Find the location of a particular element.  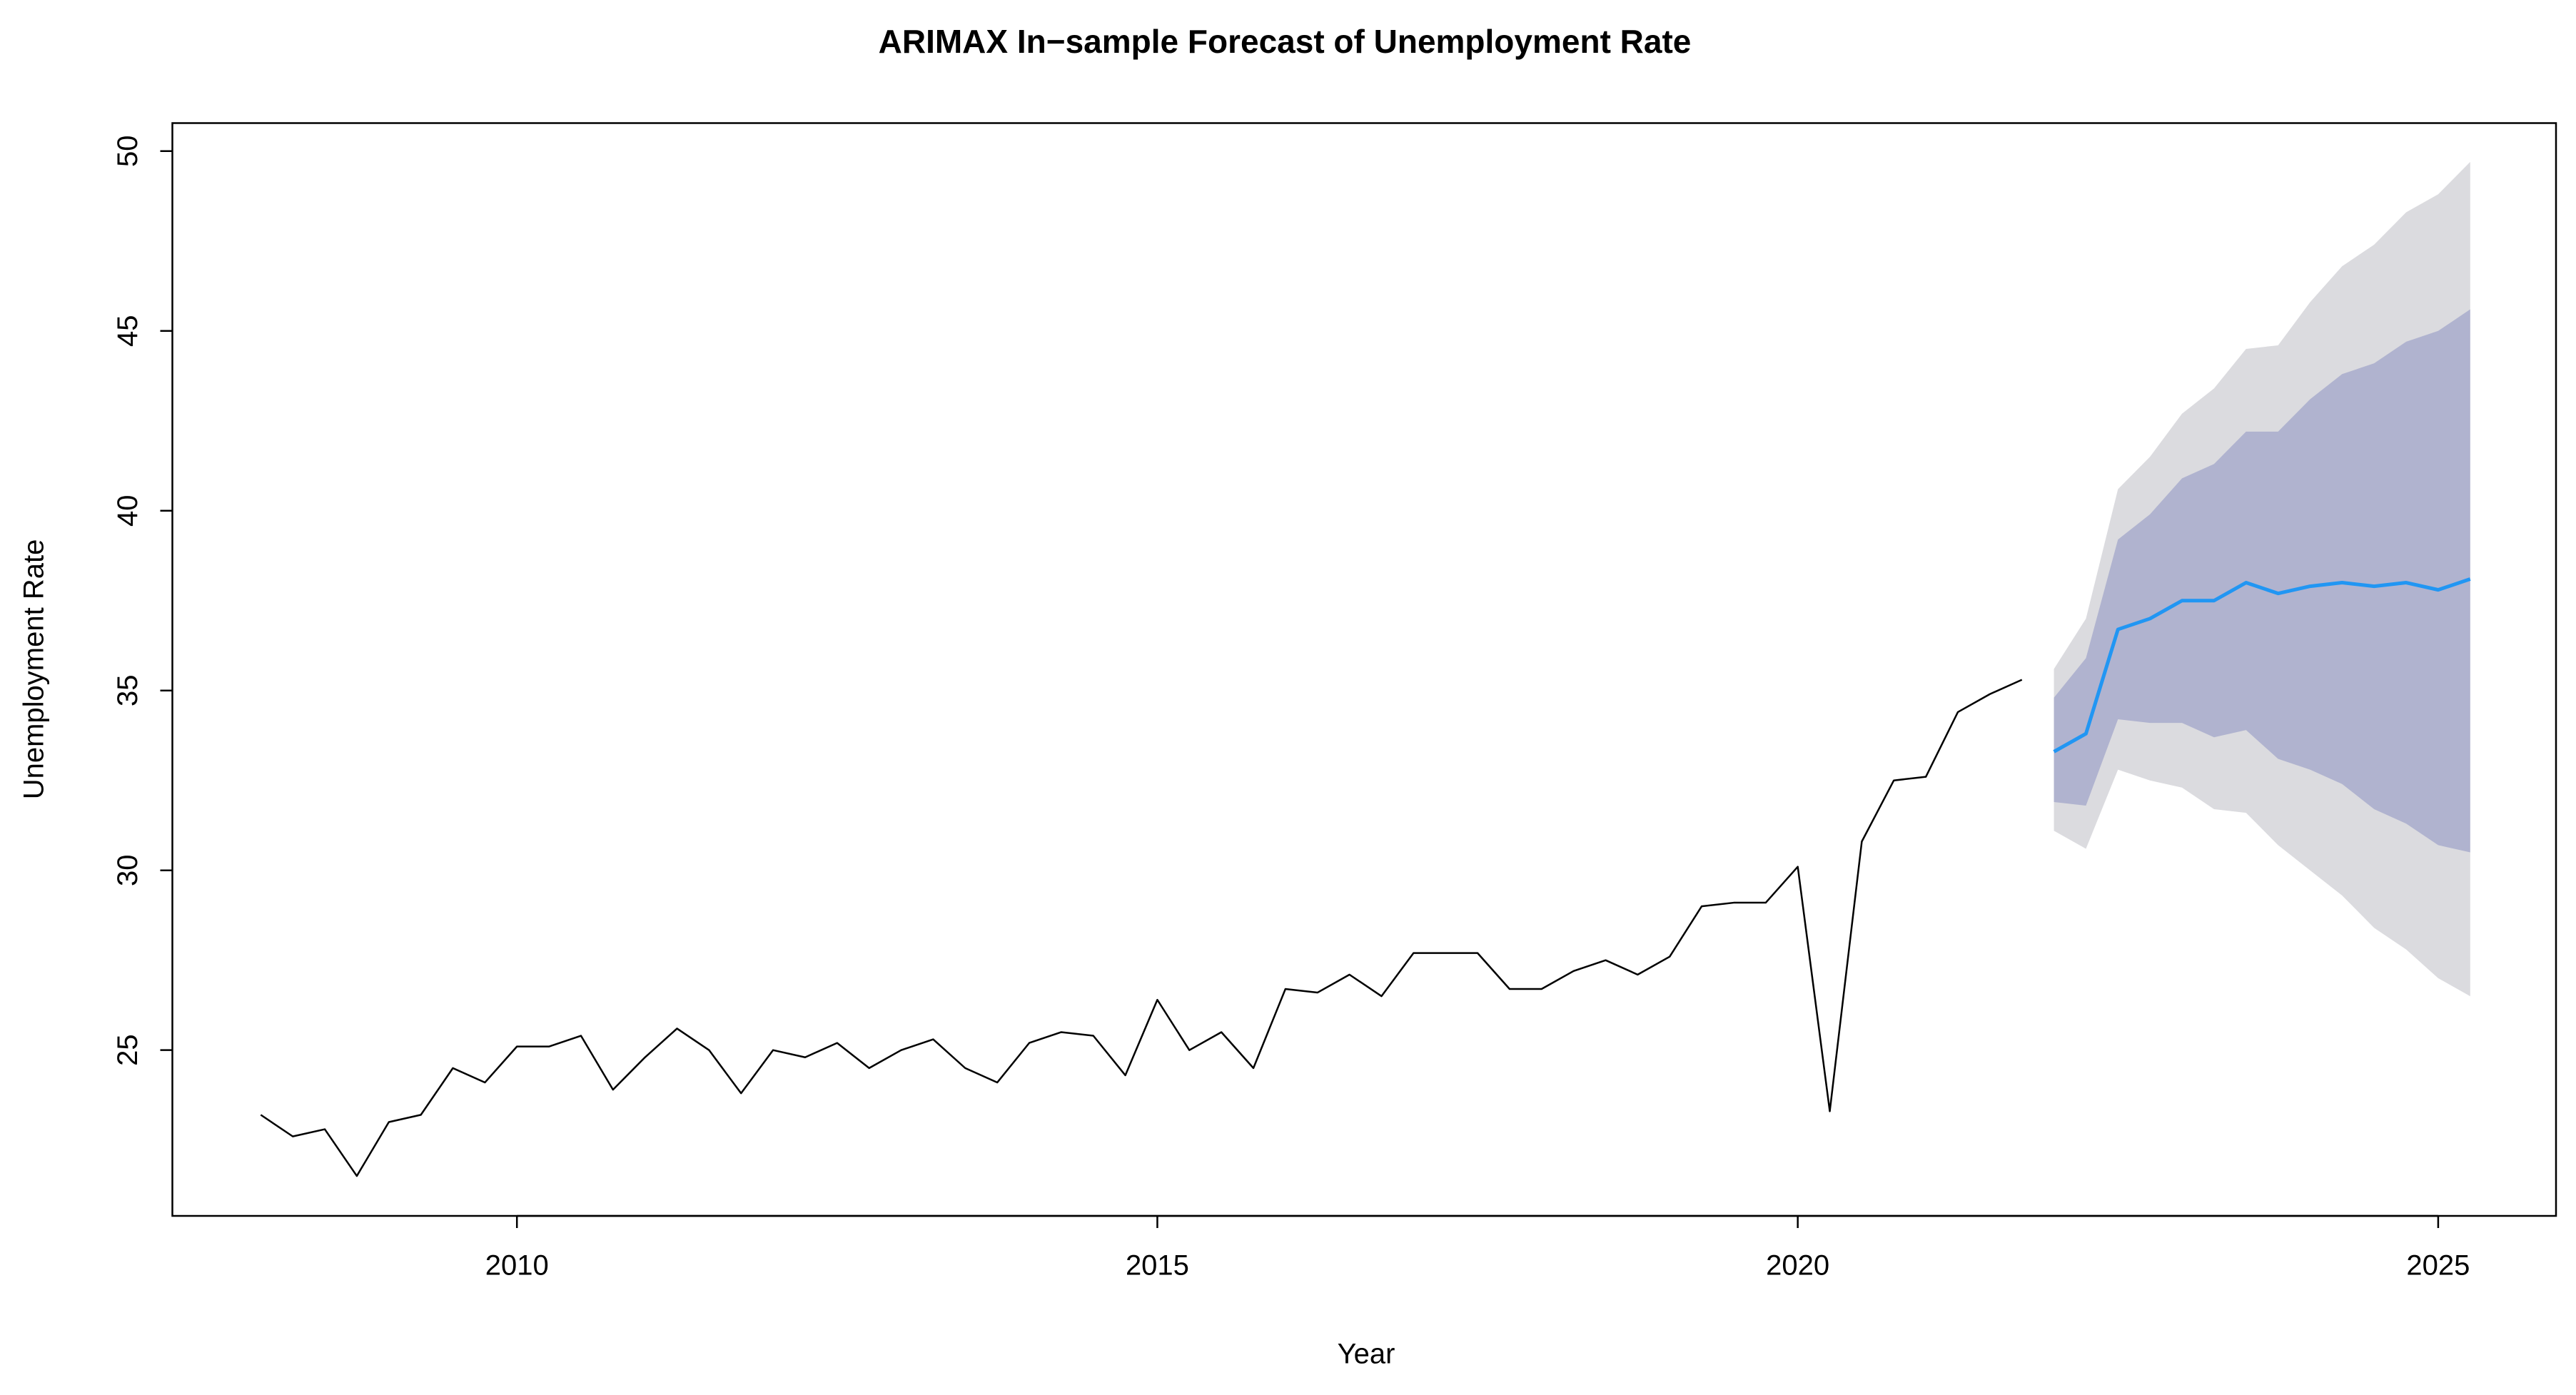

y-tick-label: 50 is located at coordinates (127, 152).